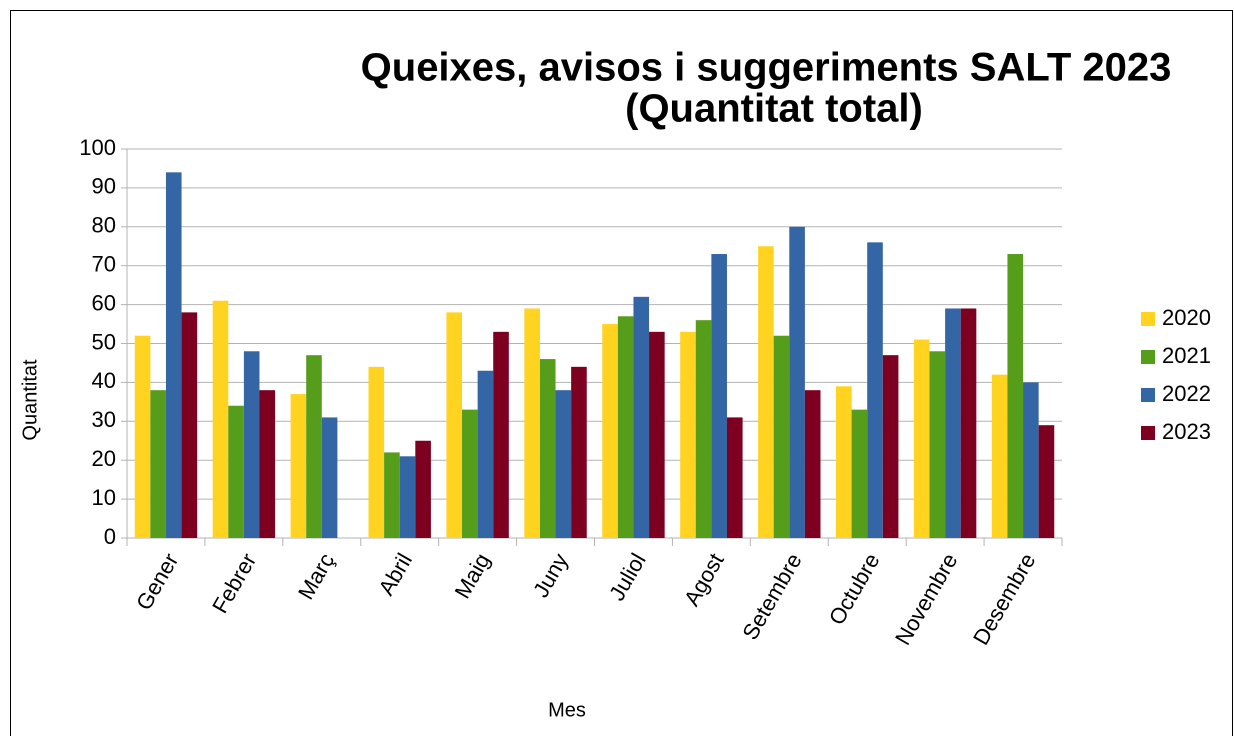 The image size is (1234, 736). Describe the element at coordinates (110, 536) in the screenshot. I see `y-tick-label: 0` at that location.